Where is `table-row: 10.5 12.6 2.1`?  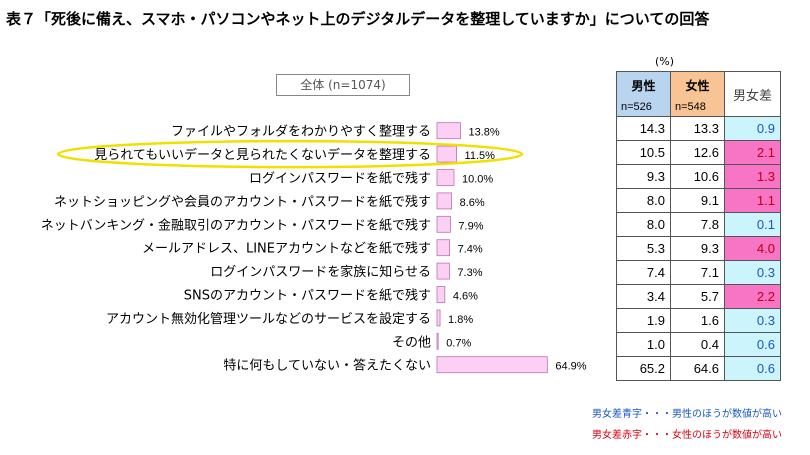 table-row: 10.5 12.6 2.1 is located at coordinates (698, 152).